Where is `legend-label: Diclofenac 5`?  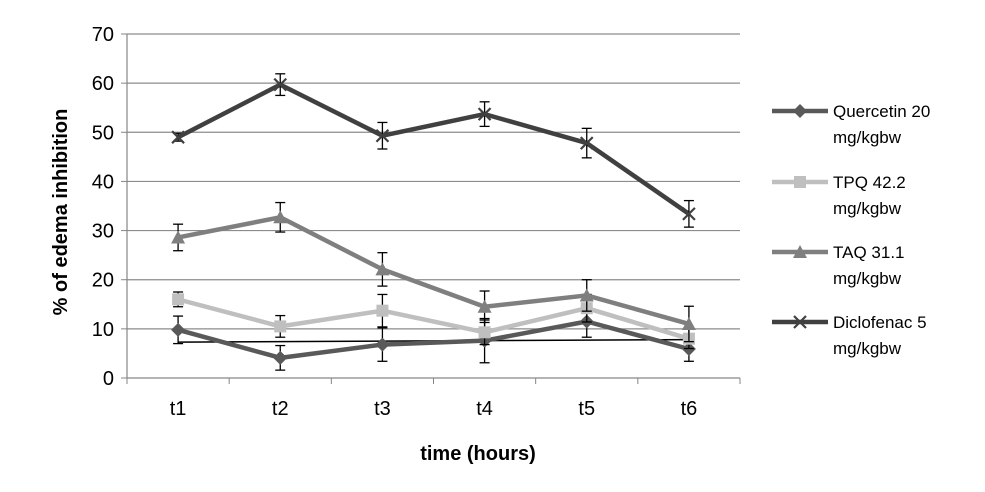 legend-label: Diclofenac 5 is located at coordinates (880, 322).